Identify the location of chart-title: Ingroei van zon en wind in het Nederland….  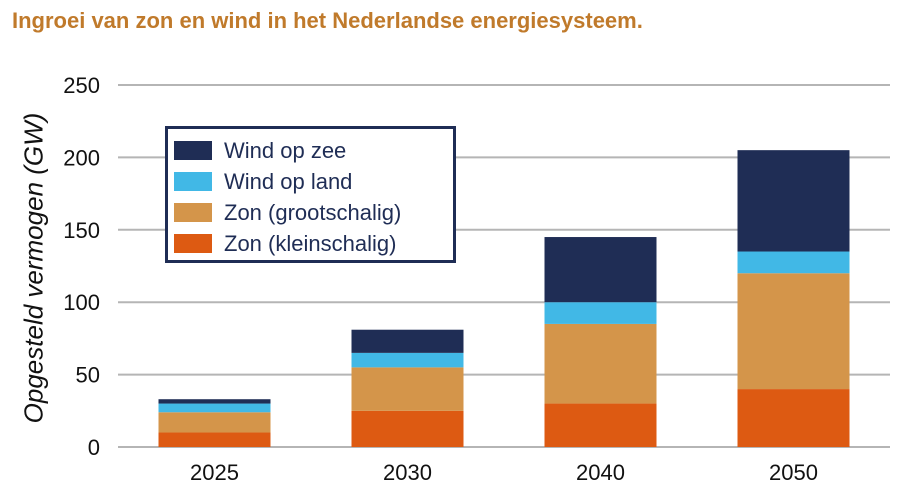
(327, 20).